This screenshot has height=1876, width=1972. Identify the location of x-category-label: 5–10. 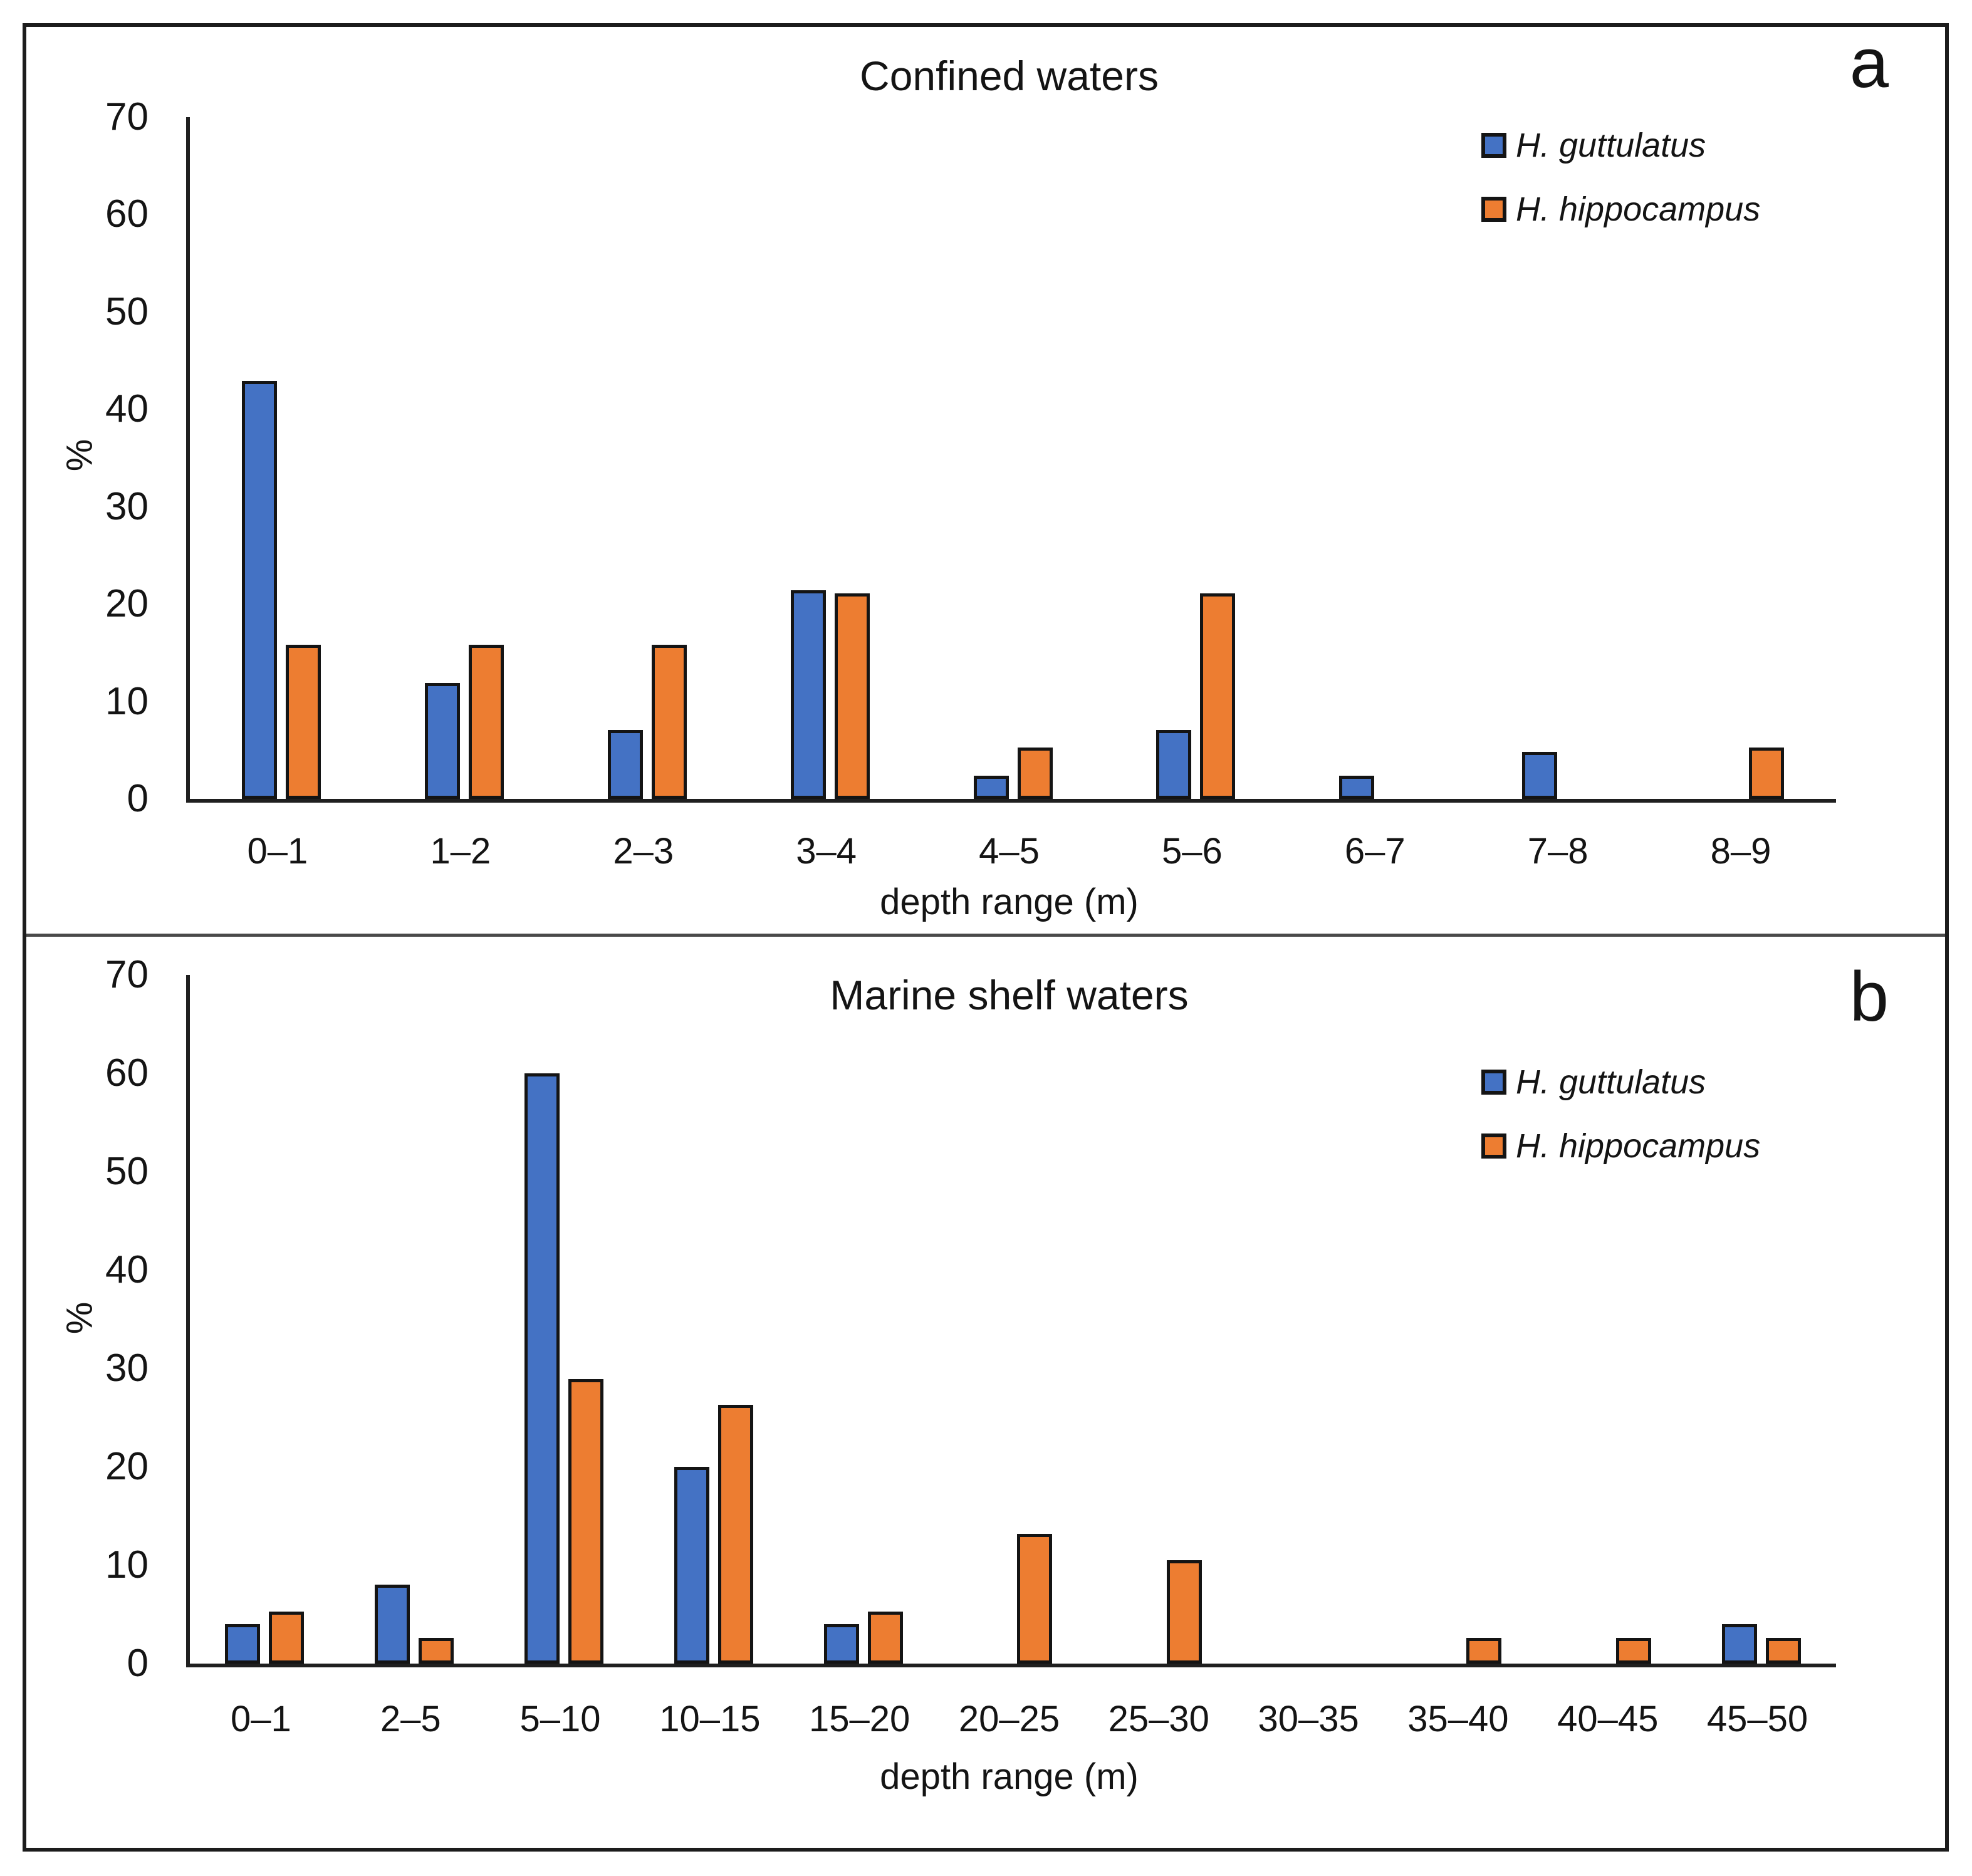
(560, 1719).